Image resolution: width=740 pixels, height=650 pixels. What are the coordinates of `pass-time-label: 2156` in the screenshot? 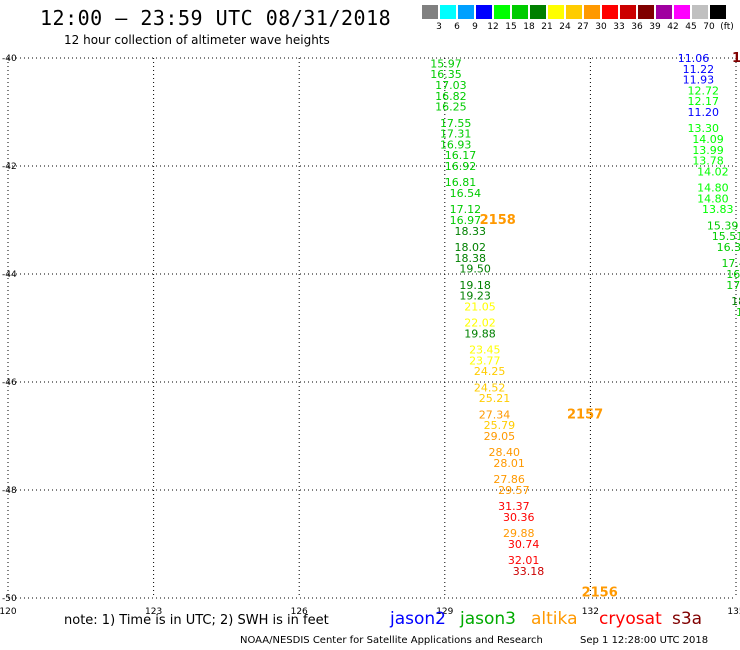 It's located at (600, 593).